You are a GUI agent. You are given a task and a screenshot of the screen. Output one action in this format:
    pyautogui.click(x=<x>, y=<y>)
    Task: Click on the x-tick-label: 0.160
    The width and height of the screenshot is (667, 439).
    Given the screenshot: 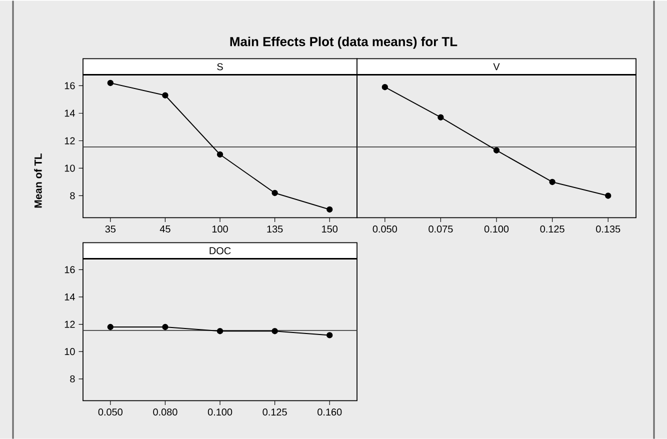 What is the action you would take?
    pyautogui.click(x=330, y=412)
    